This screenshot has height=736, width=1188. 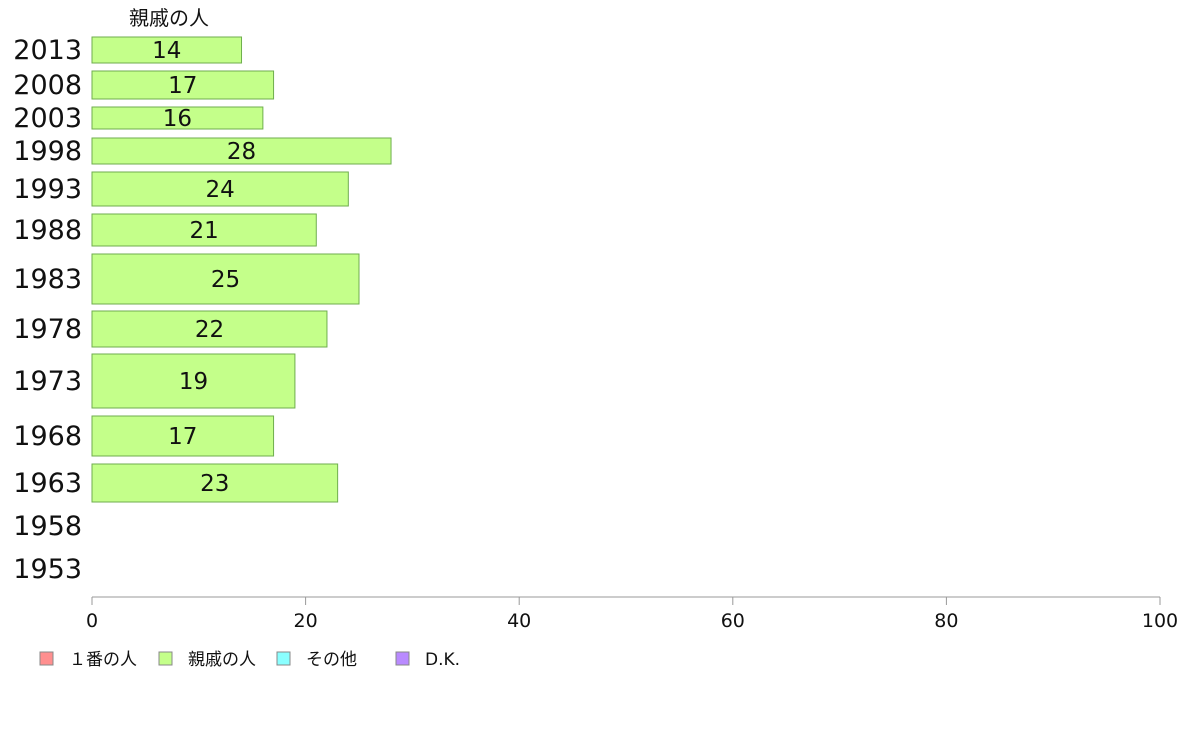 I want to click on x-axis: 0 20 40 60 80 100, so click(x=632, y=614).